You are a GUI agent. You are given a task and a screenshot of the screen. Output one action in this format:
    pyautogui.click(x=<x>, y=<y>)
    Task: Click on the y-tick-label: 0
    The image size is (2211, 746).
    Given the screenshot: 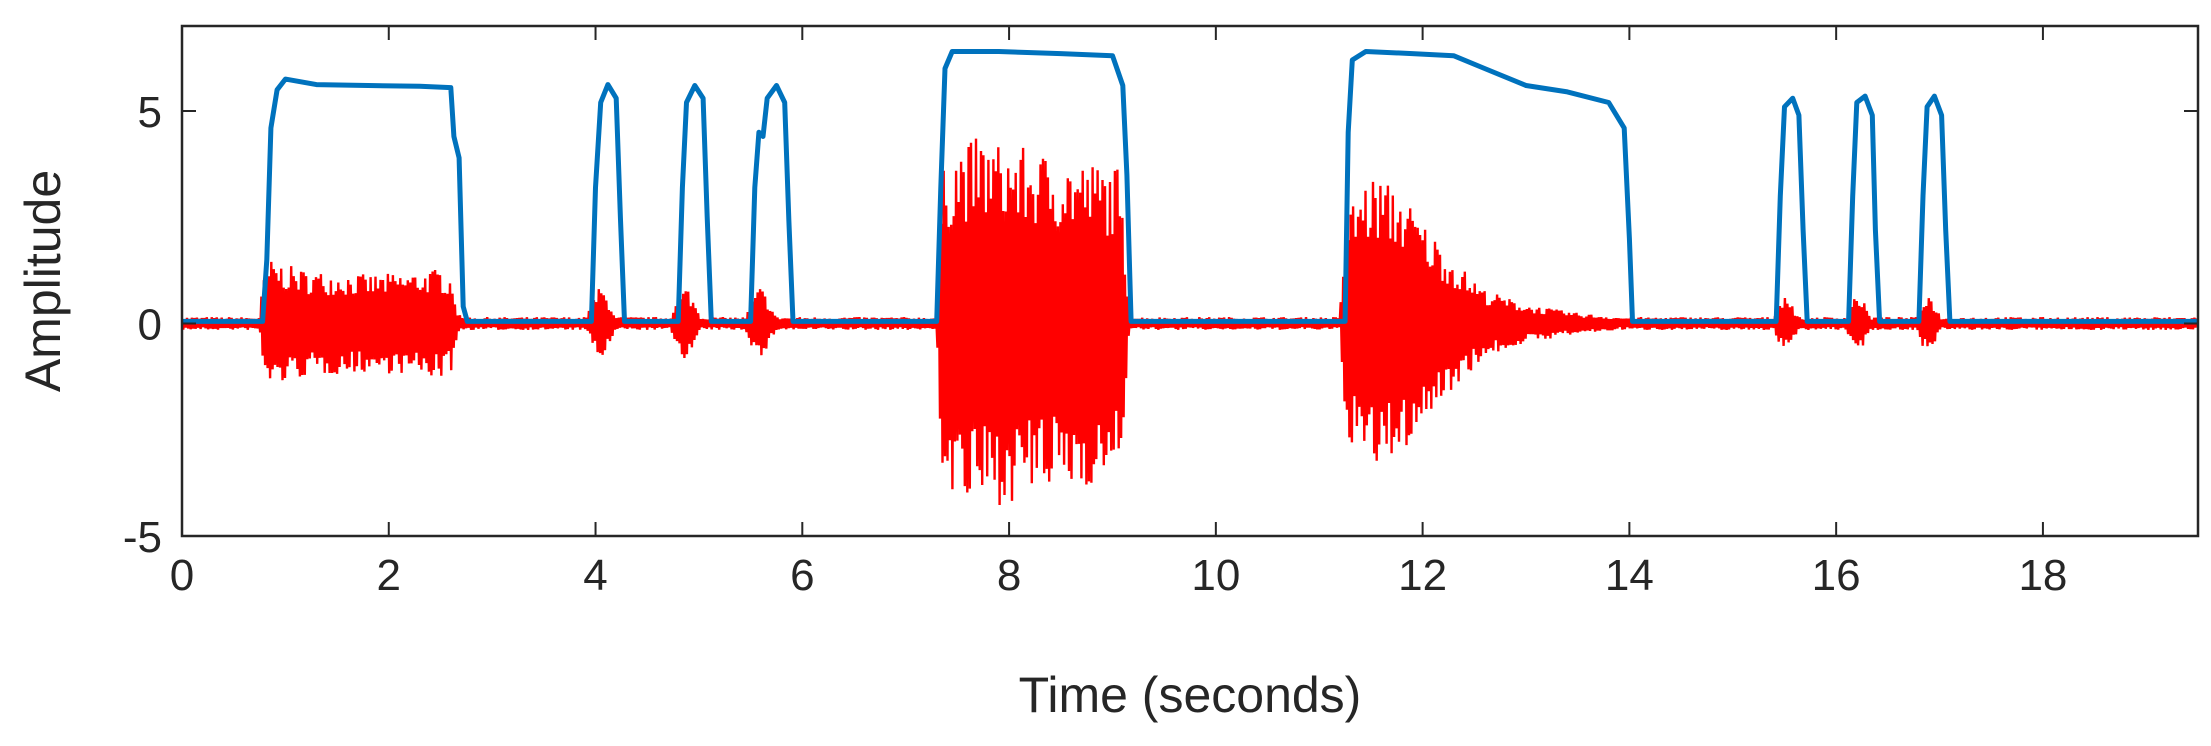 What is the action you would take?
    pyautogui.click(x=150, y=325)
    